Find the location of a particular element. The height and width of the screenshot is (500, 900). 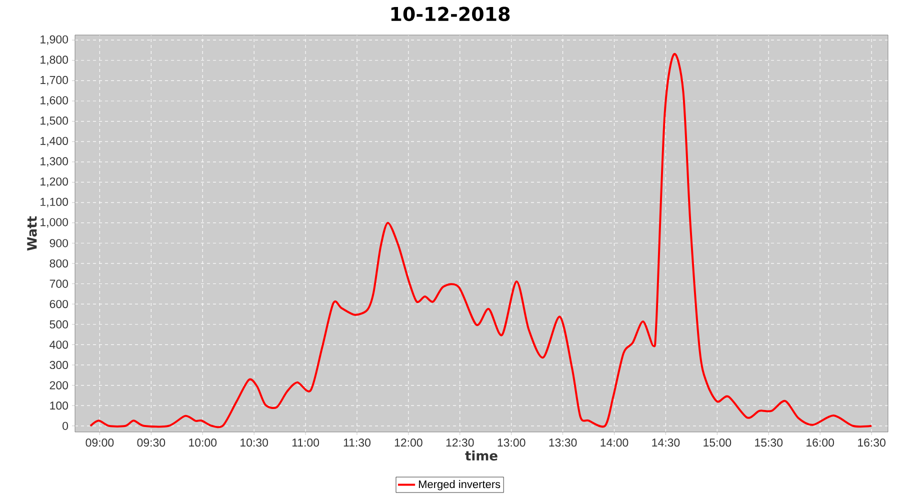

x-tick-label: 12:30 is located at coordinates (460, 442).